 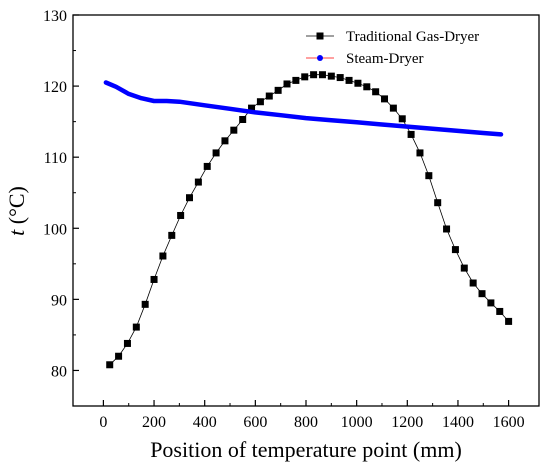 What do you see at coordinates (255, 422) in the screenshot?
I see `x-tick-label-600: 600` at bounding box center [255, 422].